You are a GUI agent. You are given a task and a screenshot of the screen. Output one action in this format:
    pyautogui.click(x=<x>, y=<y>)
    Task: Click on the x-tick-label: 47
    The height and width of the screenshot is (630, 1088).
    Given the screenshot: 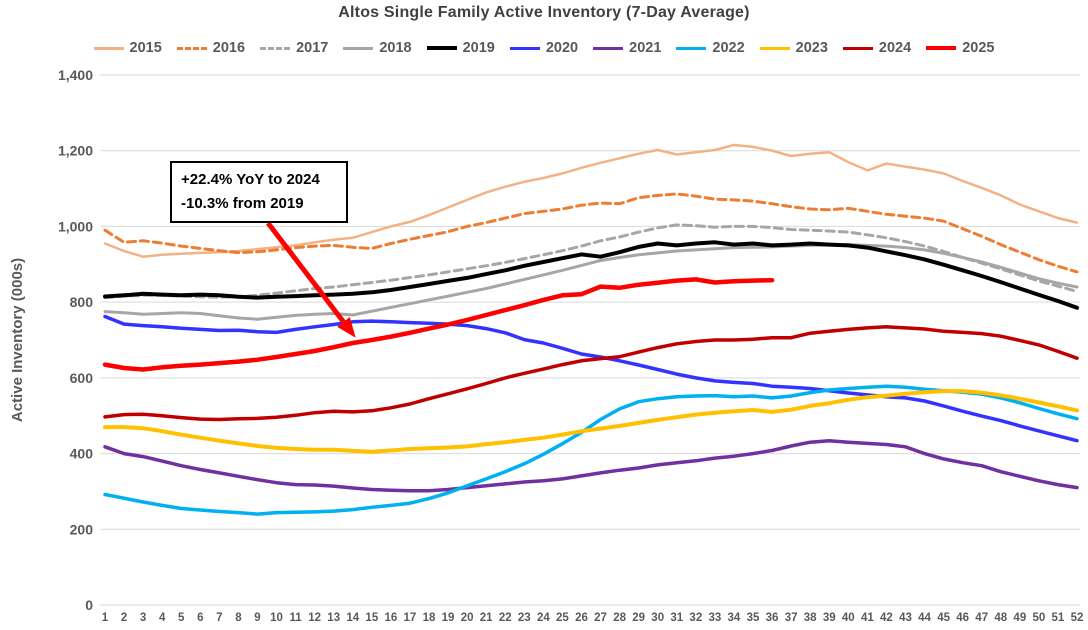 What is the action you would take?
    pyautogui.click(x=981, y=618)
    